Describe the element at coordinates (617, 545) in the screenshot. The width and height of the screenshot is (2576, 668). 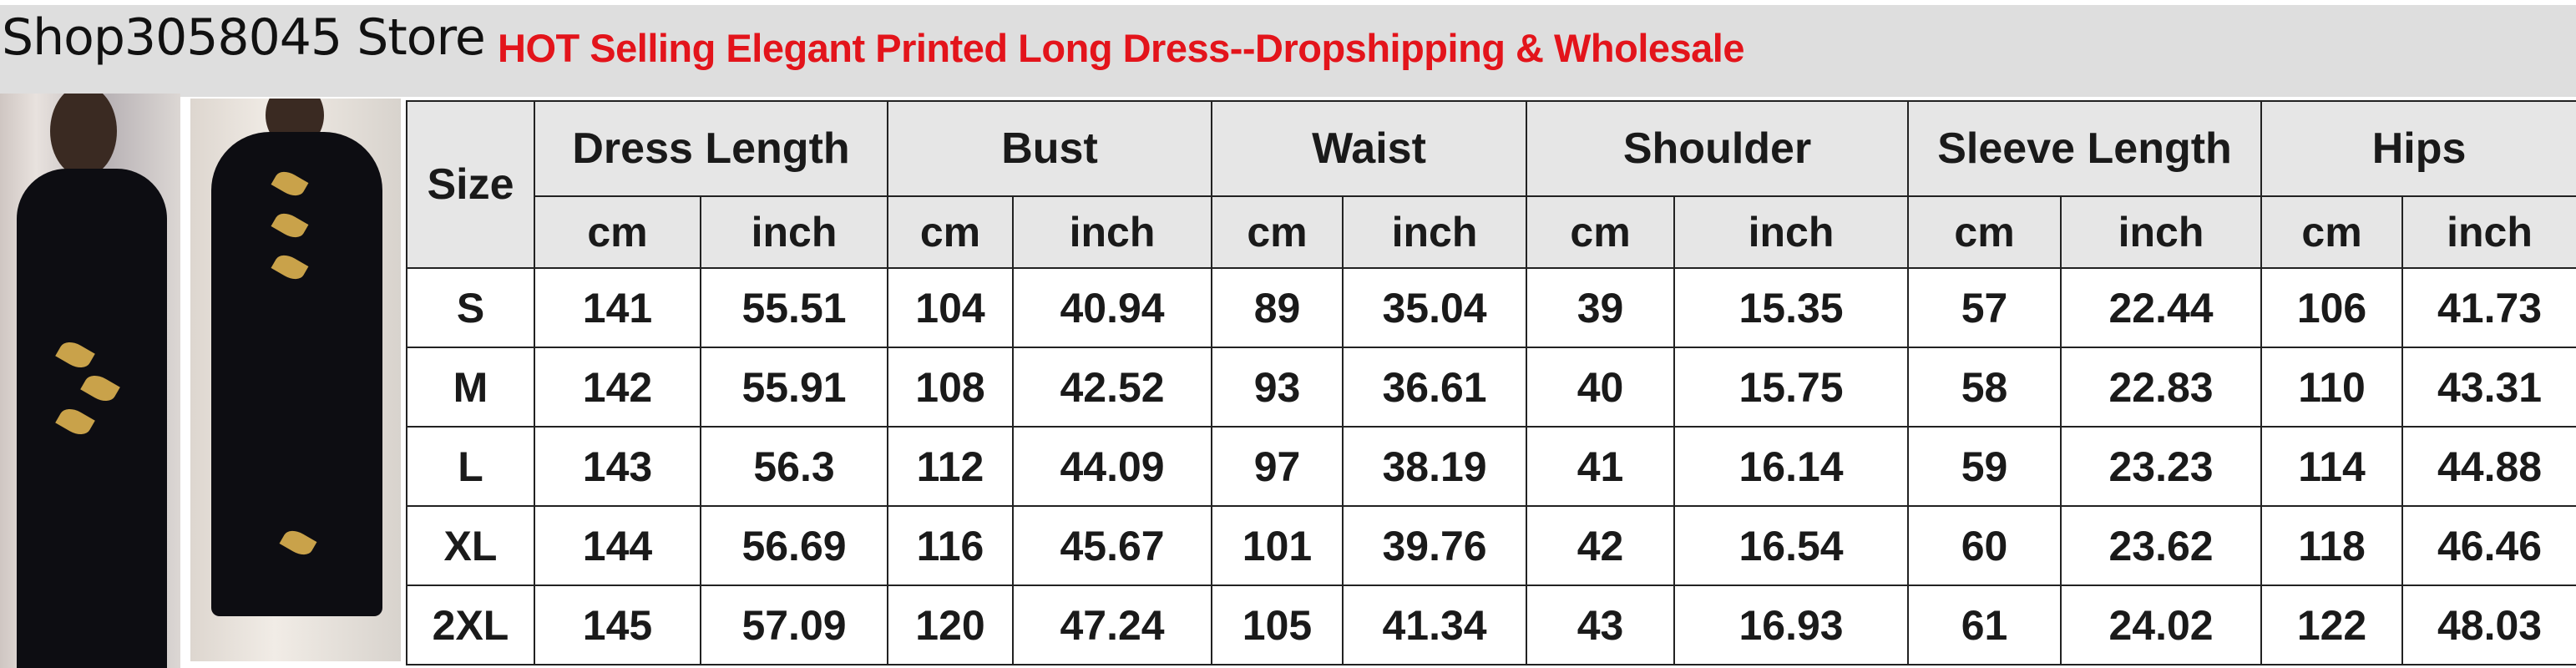
I see `value-cell: 144` at that location.